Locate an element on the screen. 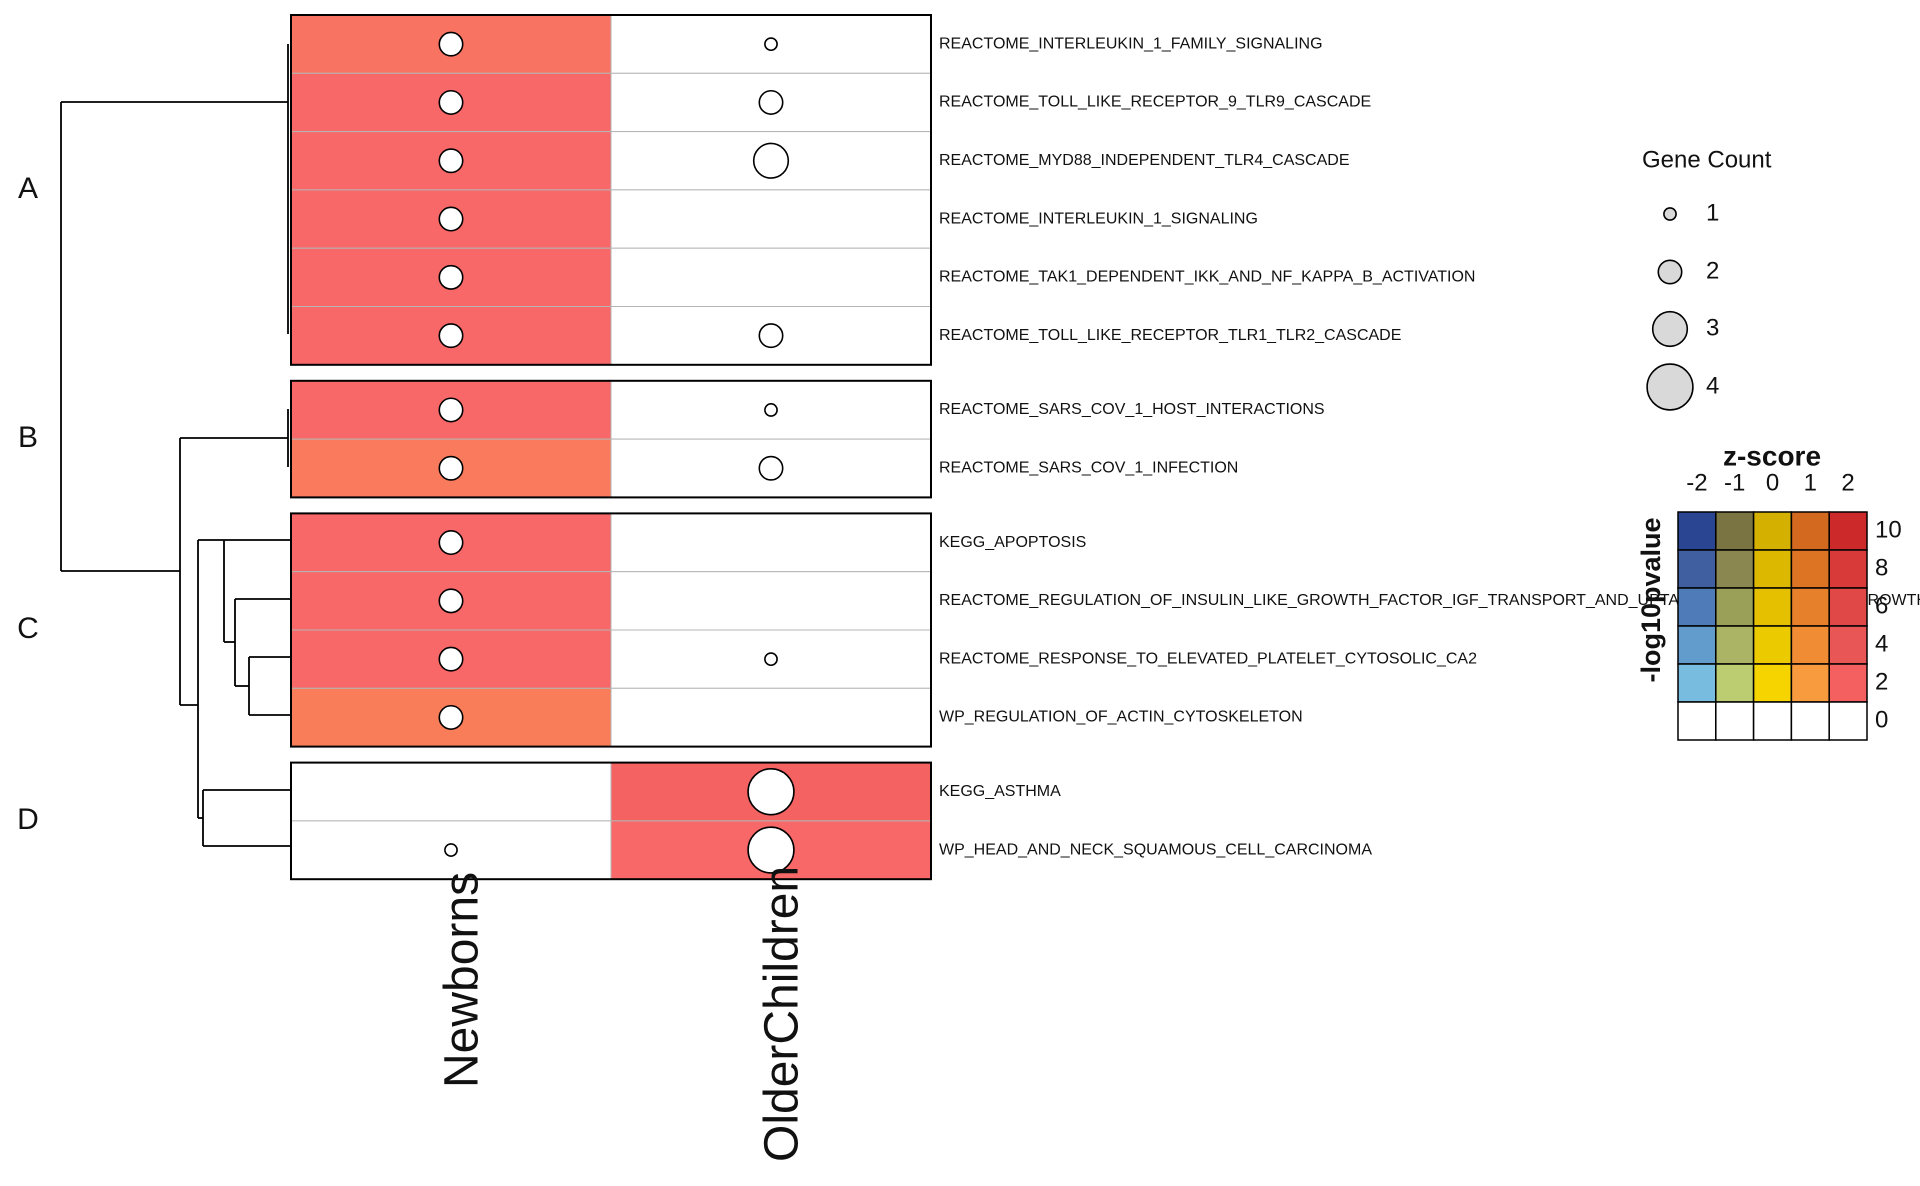  row-label: KEGG_ASTHMA is located at coordinates (1000, 791).